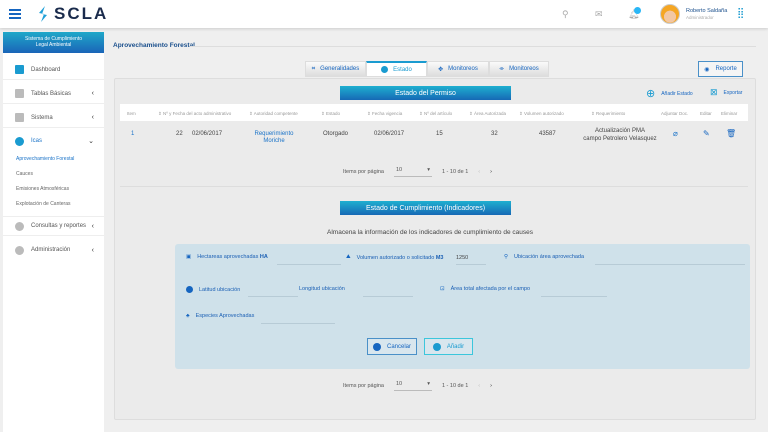  Describe the element at coordinates (675, 133) in the screenshot. I see `paperclip-icon: ⌀` at that location.